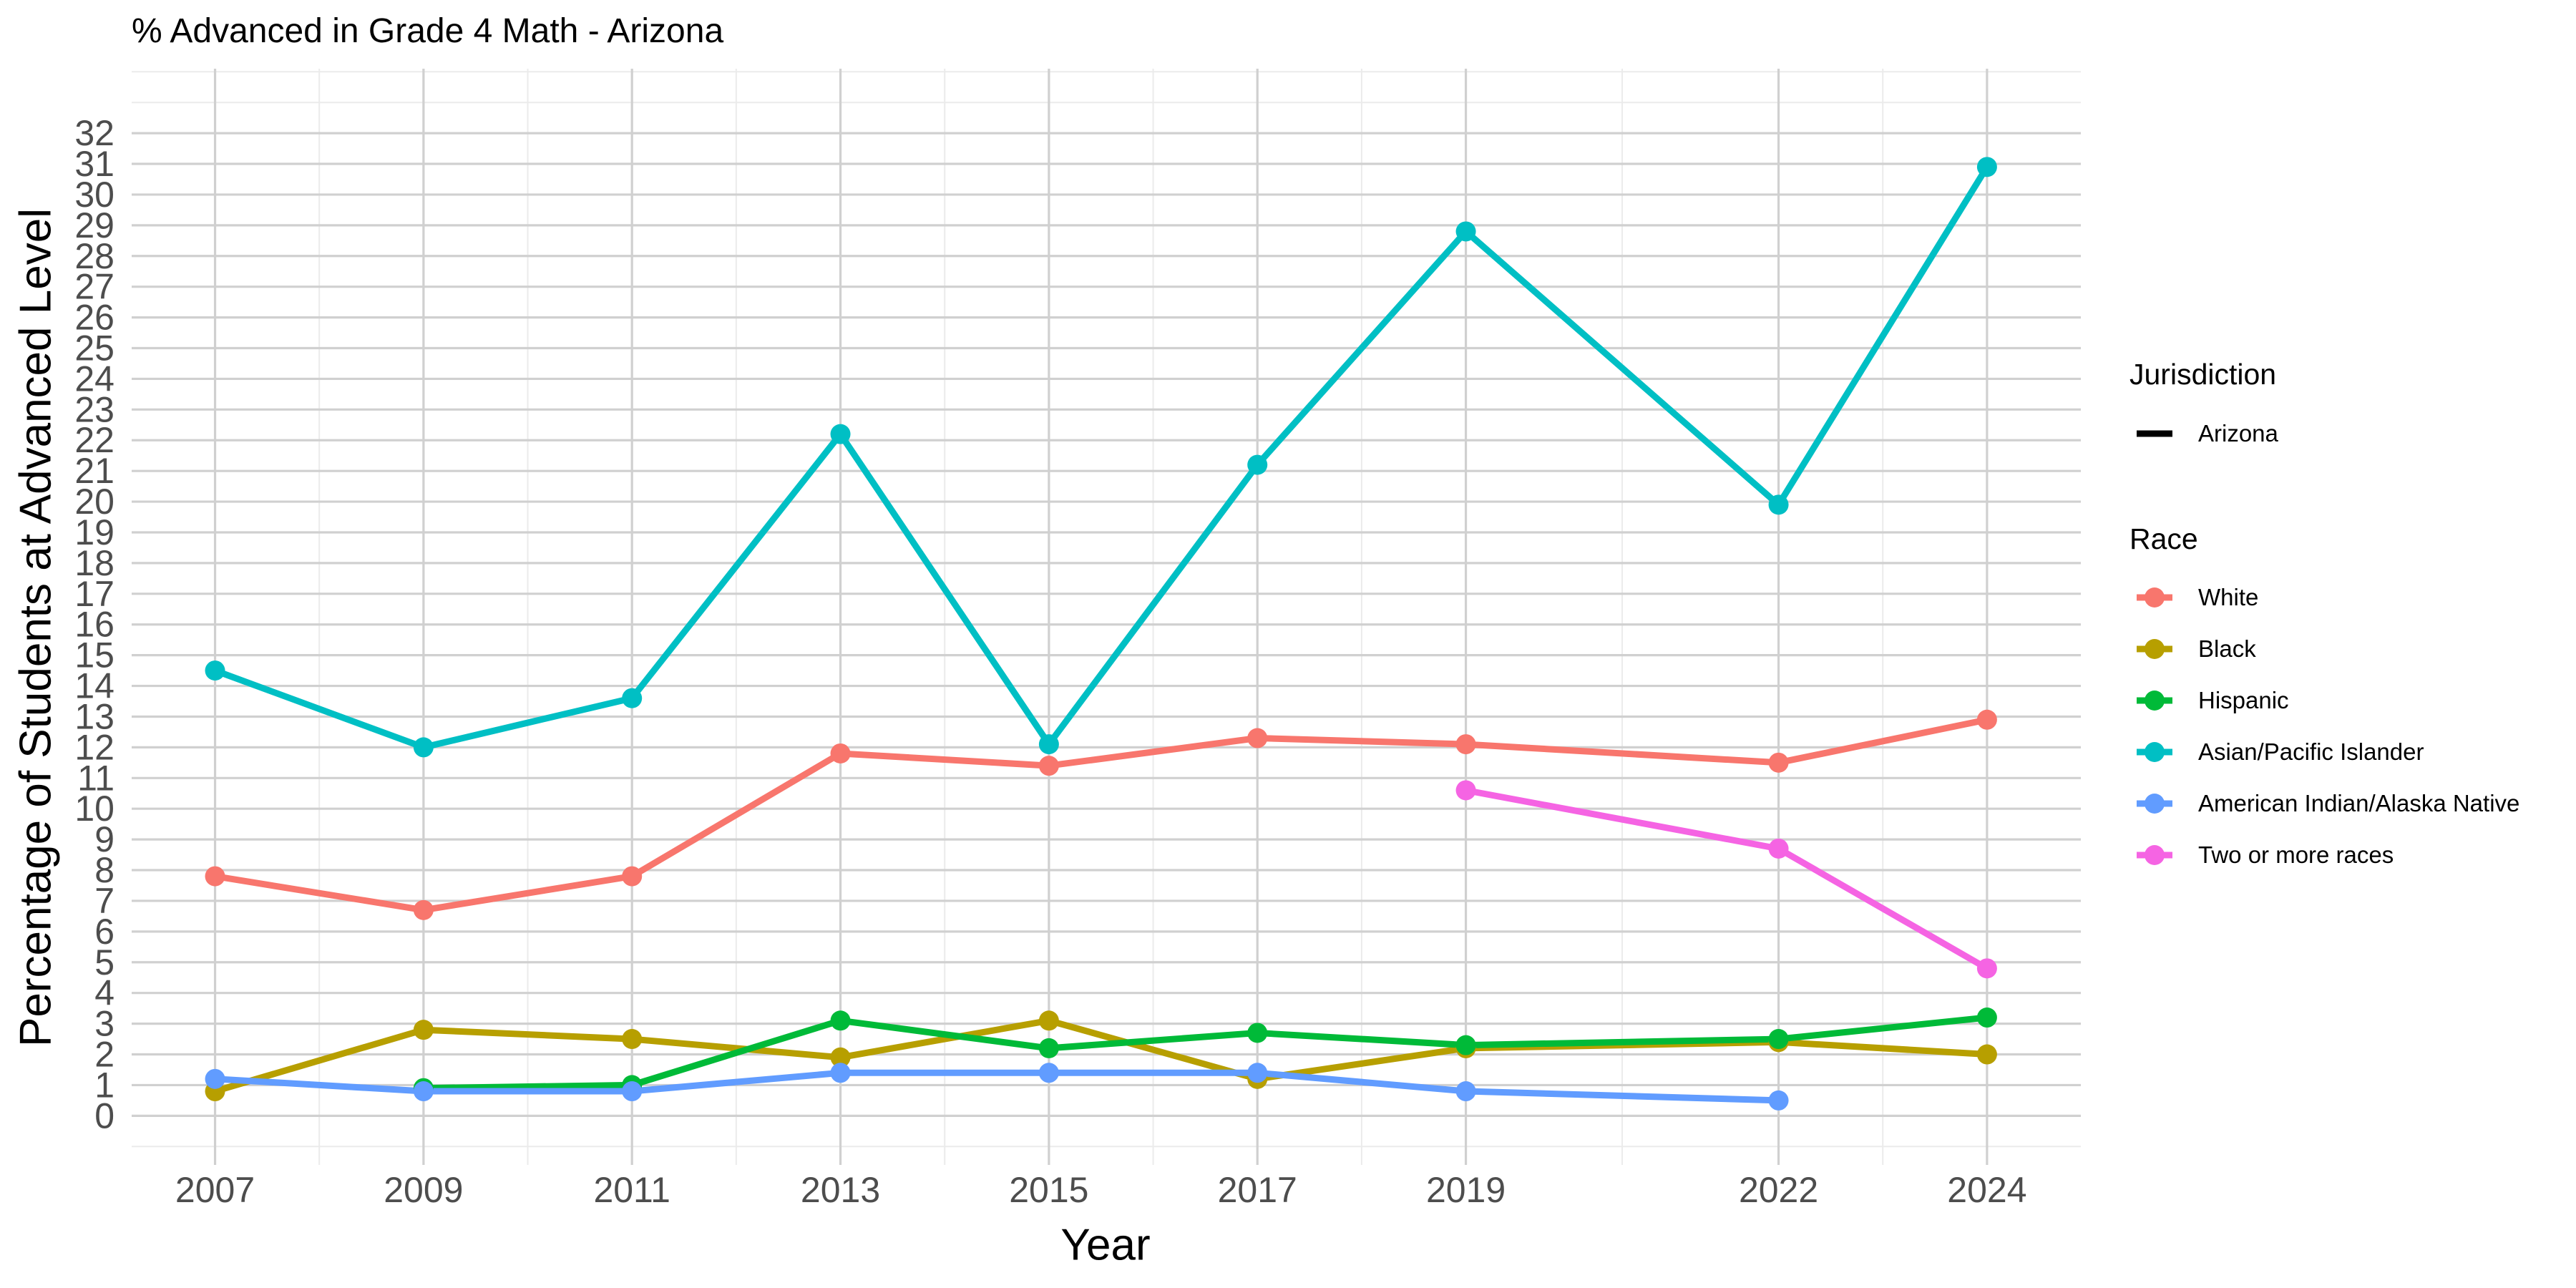  What do you see at coordinates (841, 1190) in the screenshot?
I see `x-tick-label: 2013` at bounding box center [841, 1190].